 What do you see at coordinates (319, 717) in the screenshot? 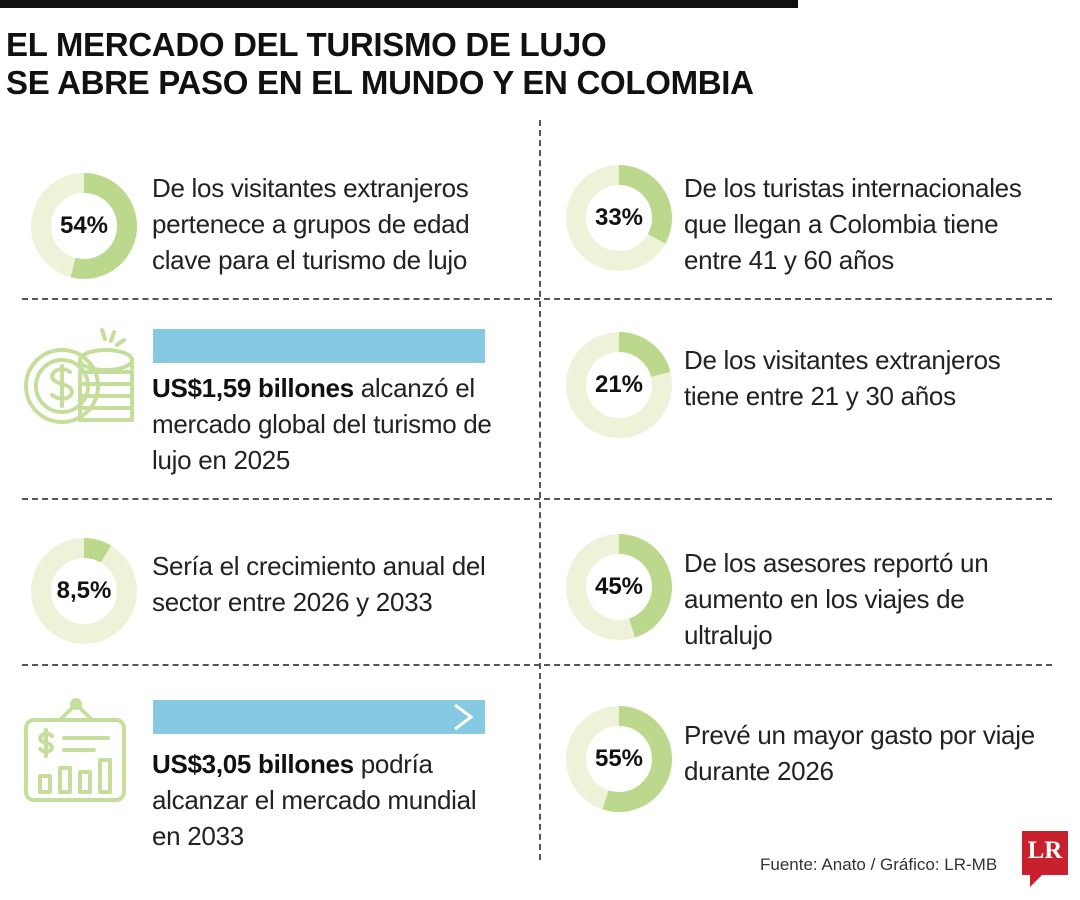
I see `market-bar-2033` at bounding box center [319, 717].